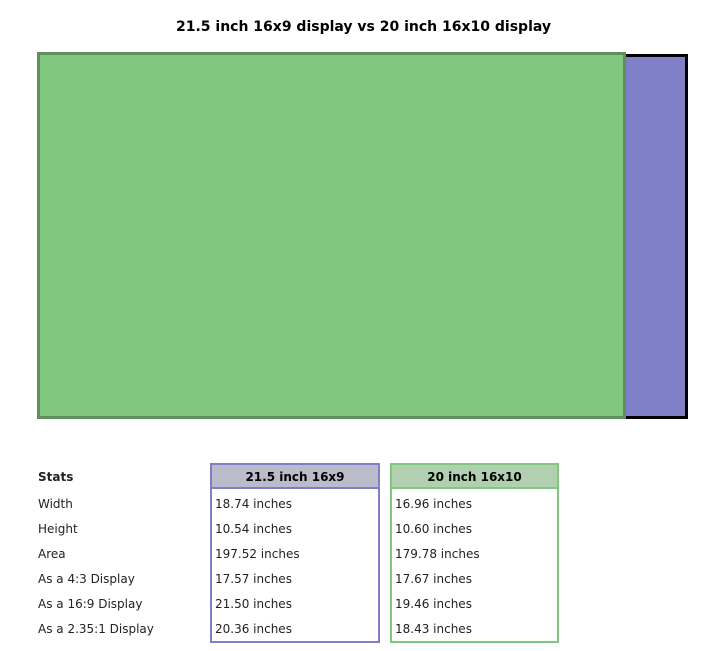 Image resolution: width=707 pixels, height=651 pixels. What do you see at coordinates (90, 604) in the screenshot?
I see `row-label: As a 16:9 Display` at bounding box center [90, 604].